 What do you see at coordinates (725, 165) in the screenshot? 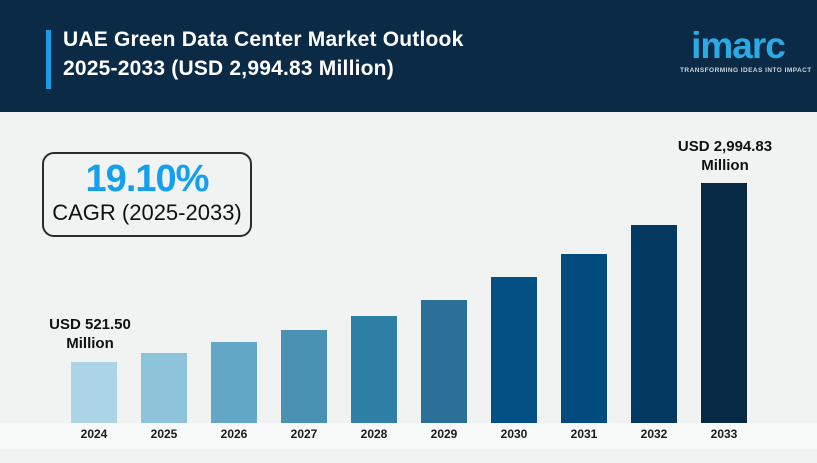
I see `last-bar-value-line2: Million` at bounding box center [725, 165].